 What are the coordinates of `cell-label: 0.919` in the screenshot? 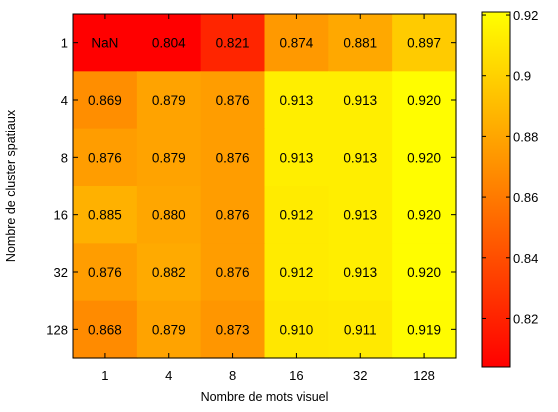 It's located at (424, 329).